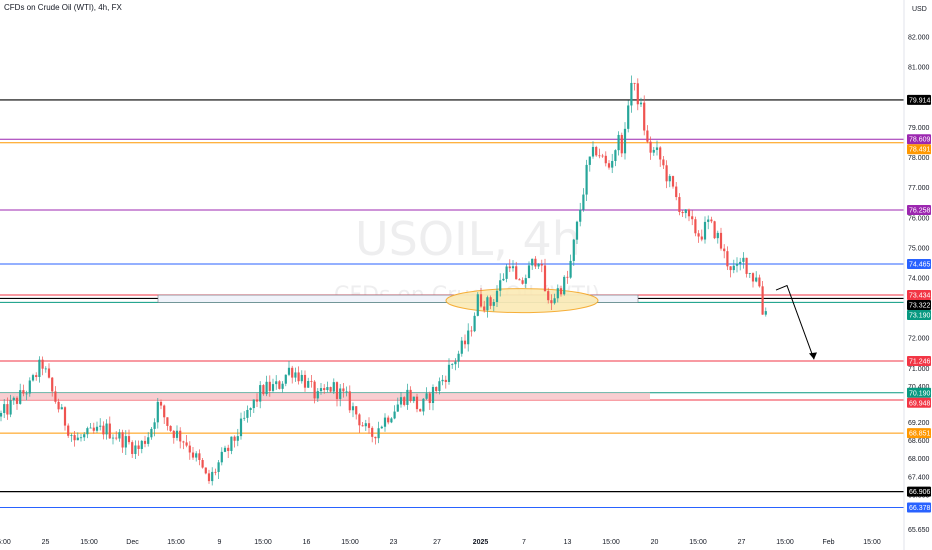 The width and height of the screenshot is (932, 550). Describe the element at coordinates (919, 387) in the screenshot. I see `price-tick-label: 70.400` at that location.